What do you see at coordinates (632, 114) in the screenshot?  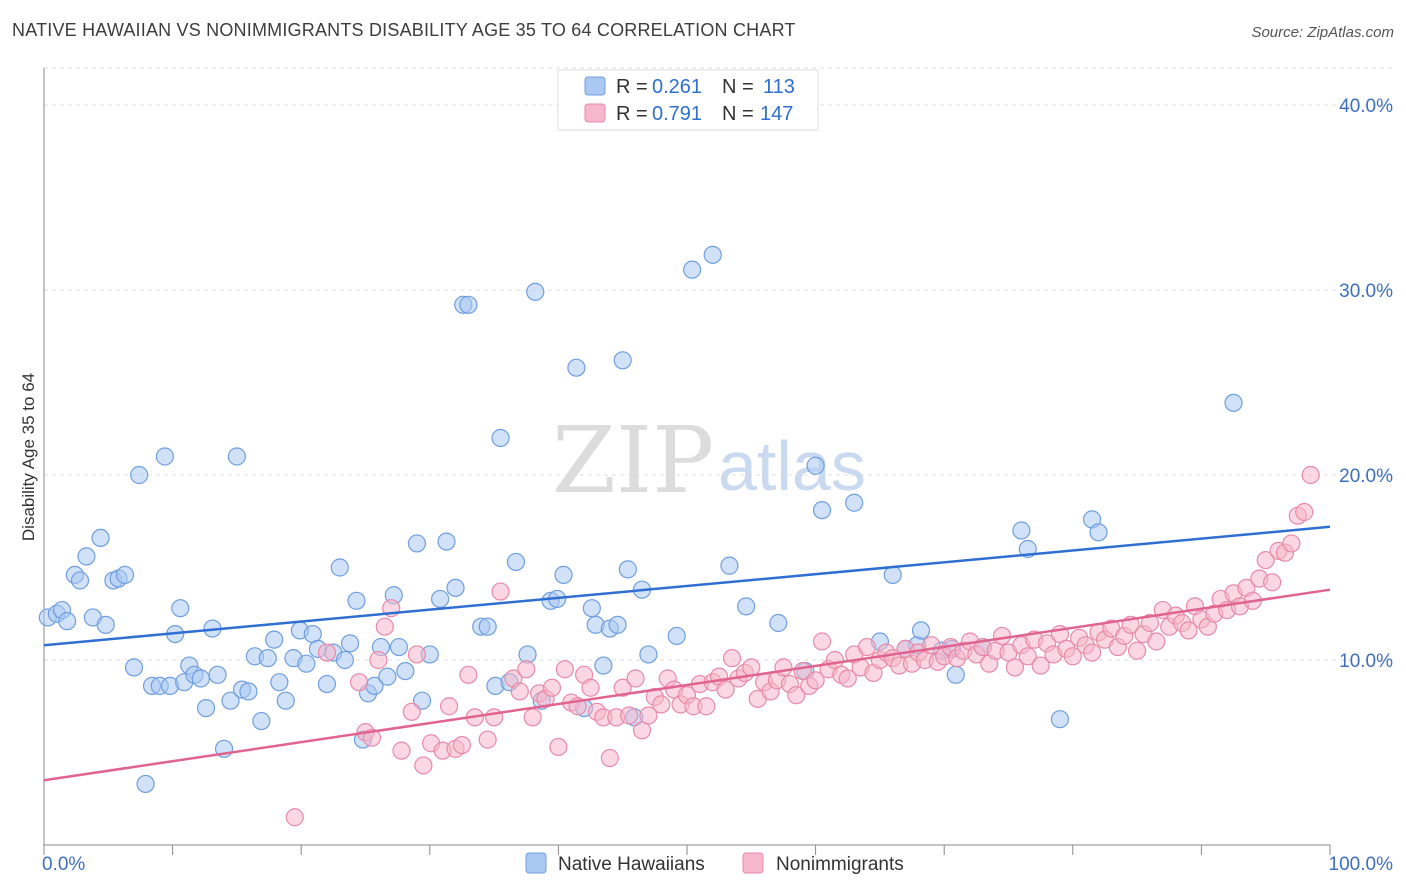 I see `legend-r-label-1: R =` at bounding box center [632, 114].